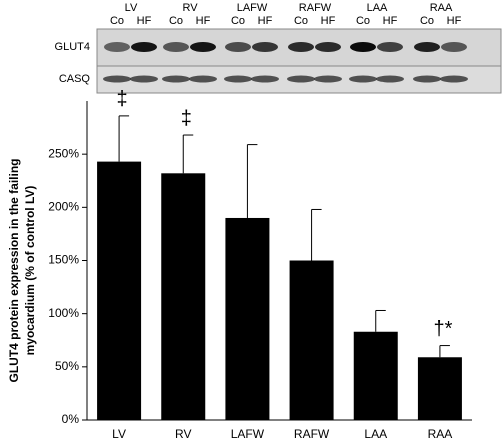 Image resolution: width=504 pixels, height=444 pixels. I want to click on y-tick-label: 200%, so click(63, 207).